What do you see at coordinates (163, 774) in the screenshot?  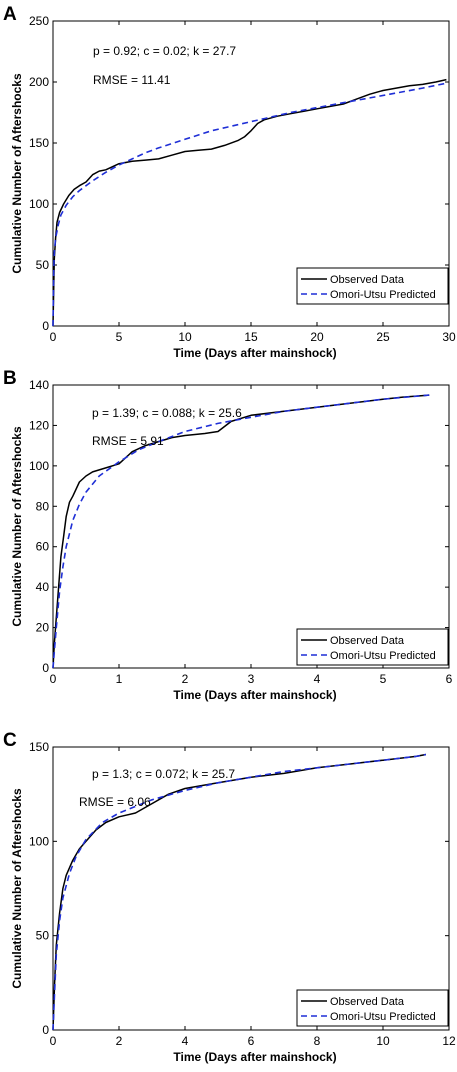 I see `parameter-annotation: p = 1.3; c = 0.072; k = 25.7` at bounding box center [163, 774].